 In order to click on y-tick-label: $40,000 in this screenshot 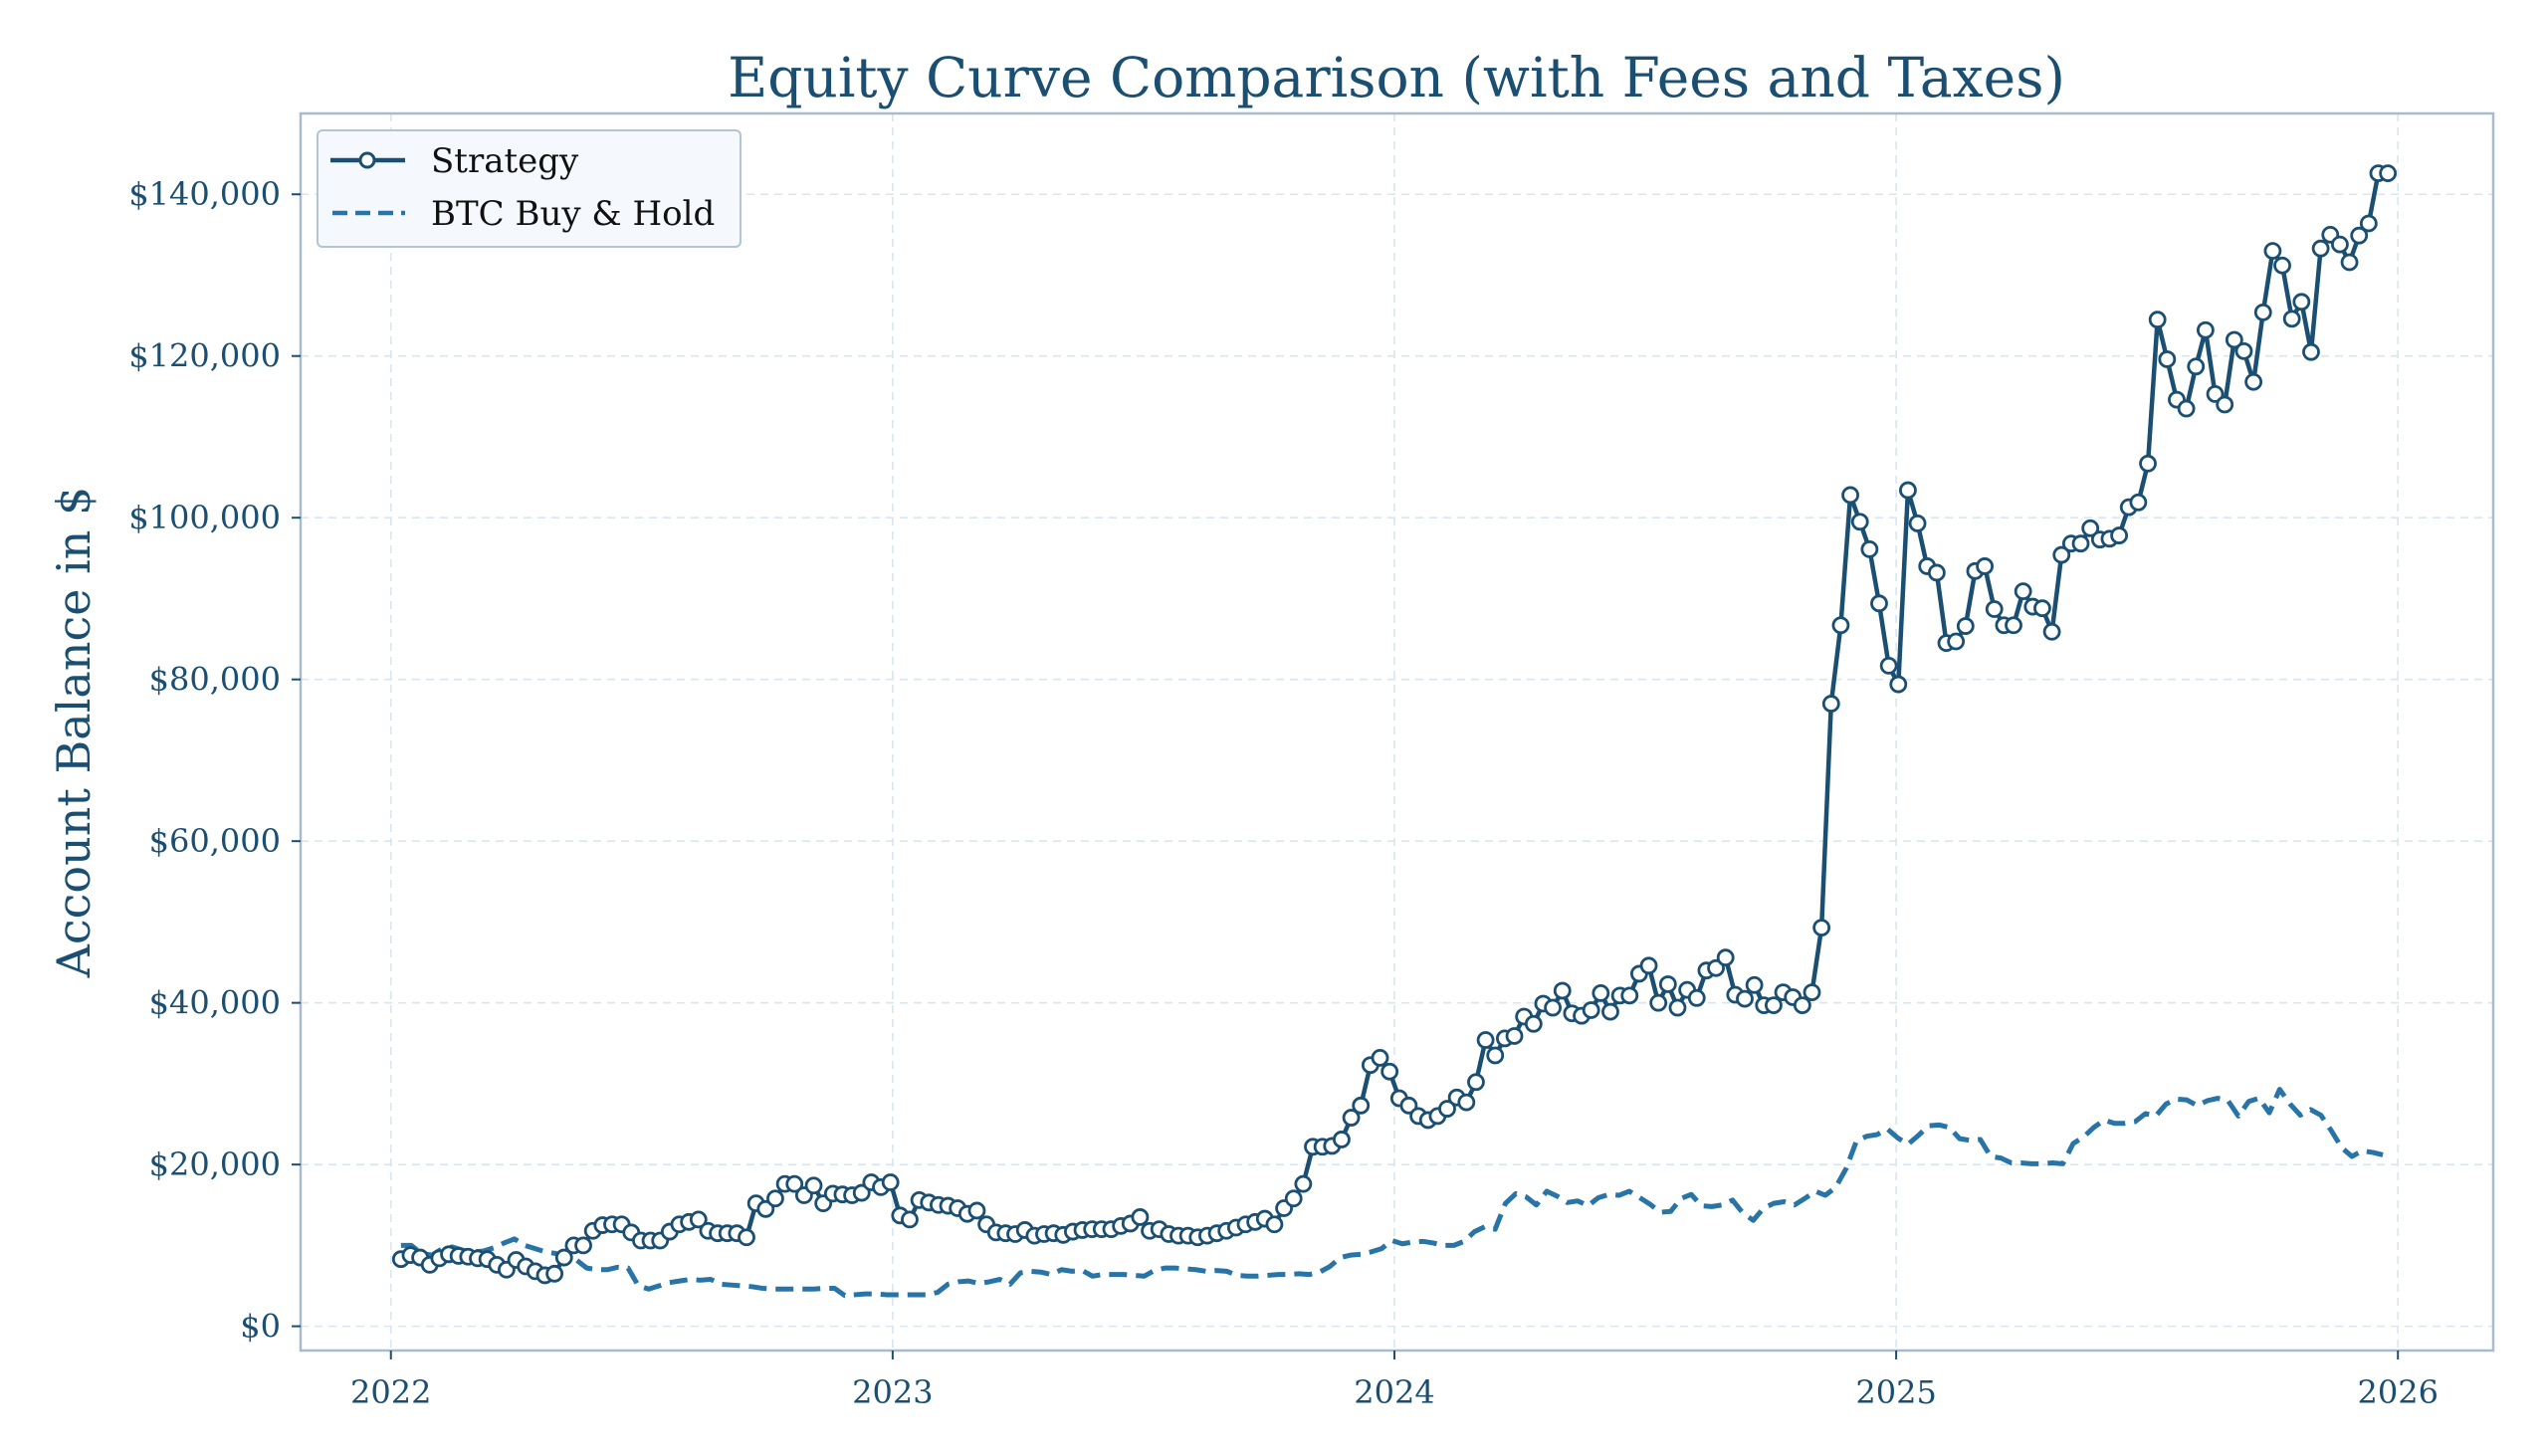, I will do `click(215, 1003)`.